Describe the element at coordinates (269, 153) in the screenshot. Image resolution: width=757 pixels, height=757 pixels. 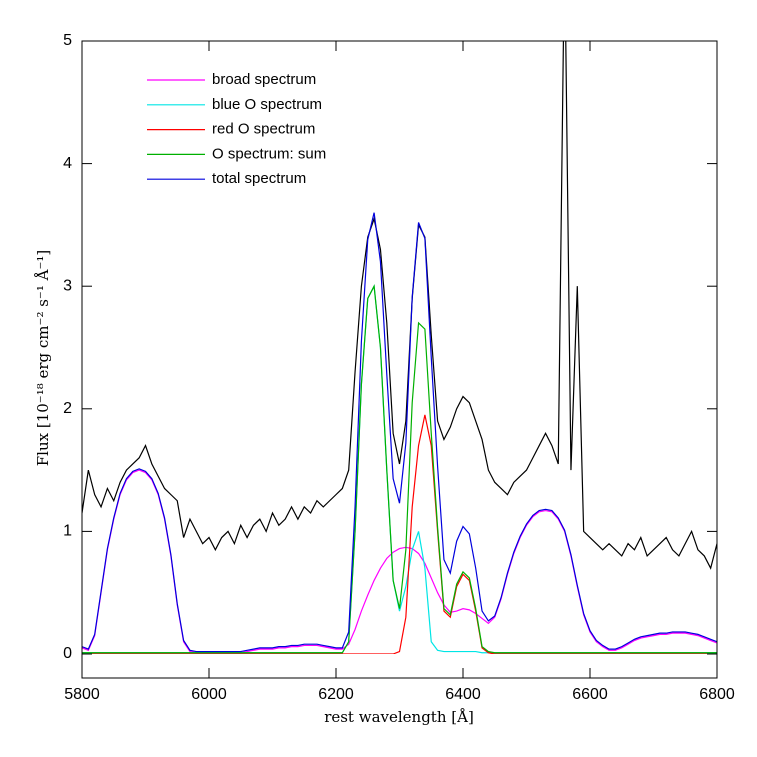
I see `legend-label: O spectrum: sum` at that location.